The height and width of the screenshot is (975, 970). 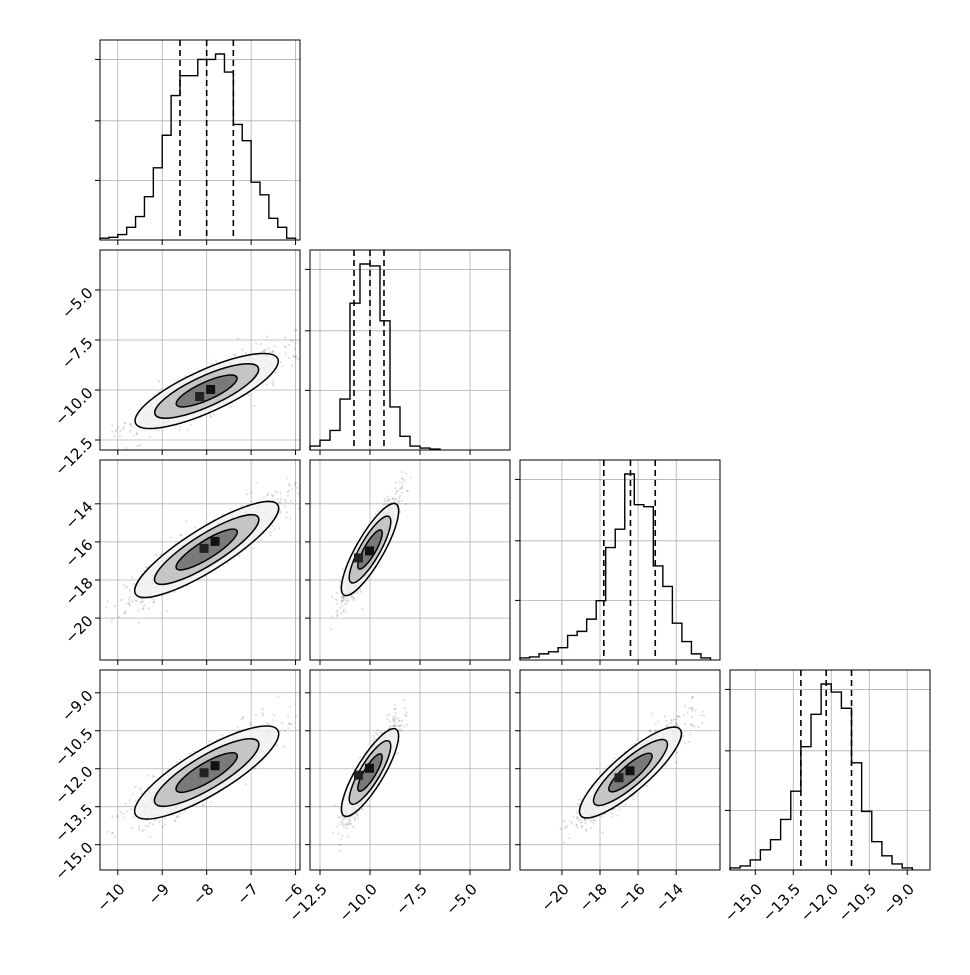 I want to click on y-tick-label: −10.5, so click(x=73, y=747).